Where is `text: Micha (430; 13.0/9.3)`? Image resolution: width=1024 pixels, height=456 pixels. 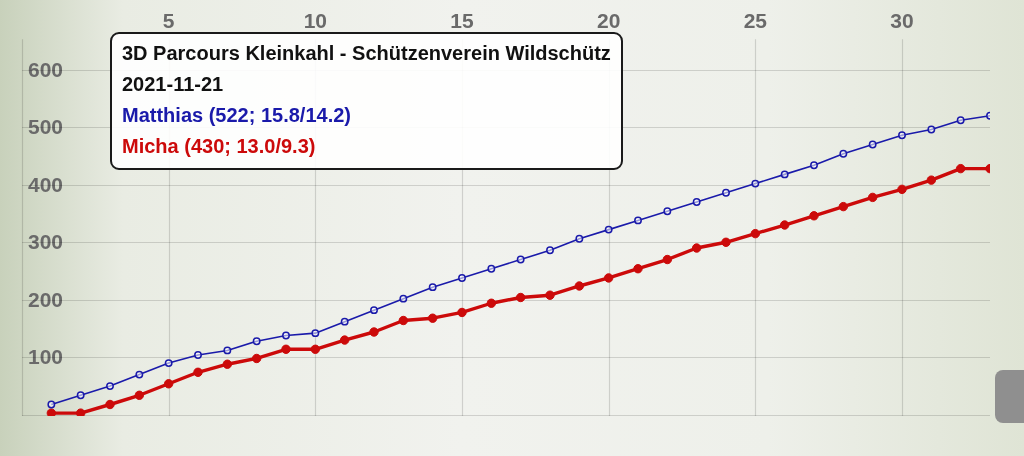
text: Micha (430; 13.0/9.3) is located at coordinates (219, 146).